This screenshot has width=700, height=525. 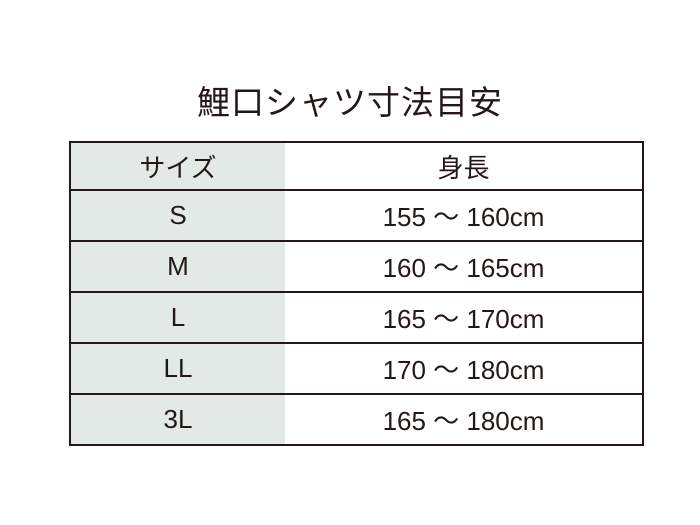 What do you see at coordinates (177, 166) in the screenshot?
I see `header-size: サイズ` at bounding box center [177, 166].